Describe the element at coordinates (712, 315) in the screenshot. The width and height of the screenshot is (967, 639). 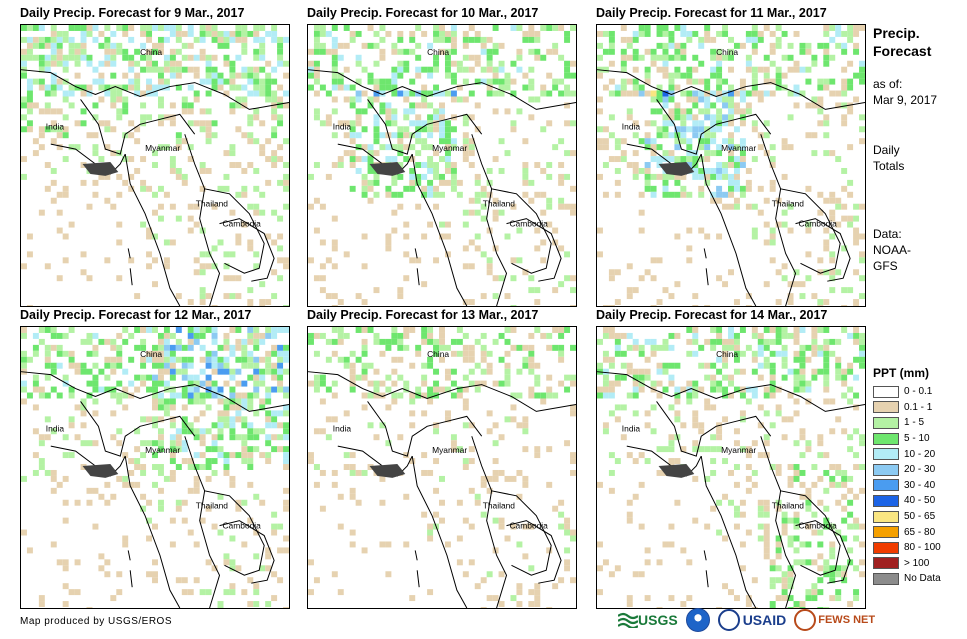
I see `panel-title: Daily Precip. Forecast for 14 Mar., 2017` at that location.